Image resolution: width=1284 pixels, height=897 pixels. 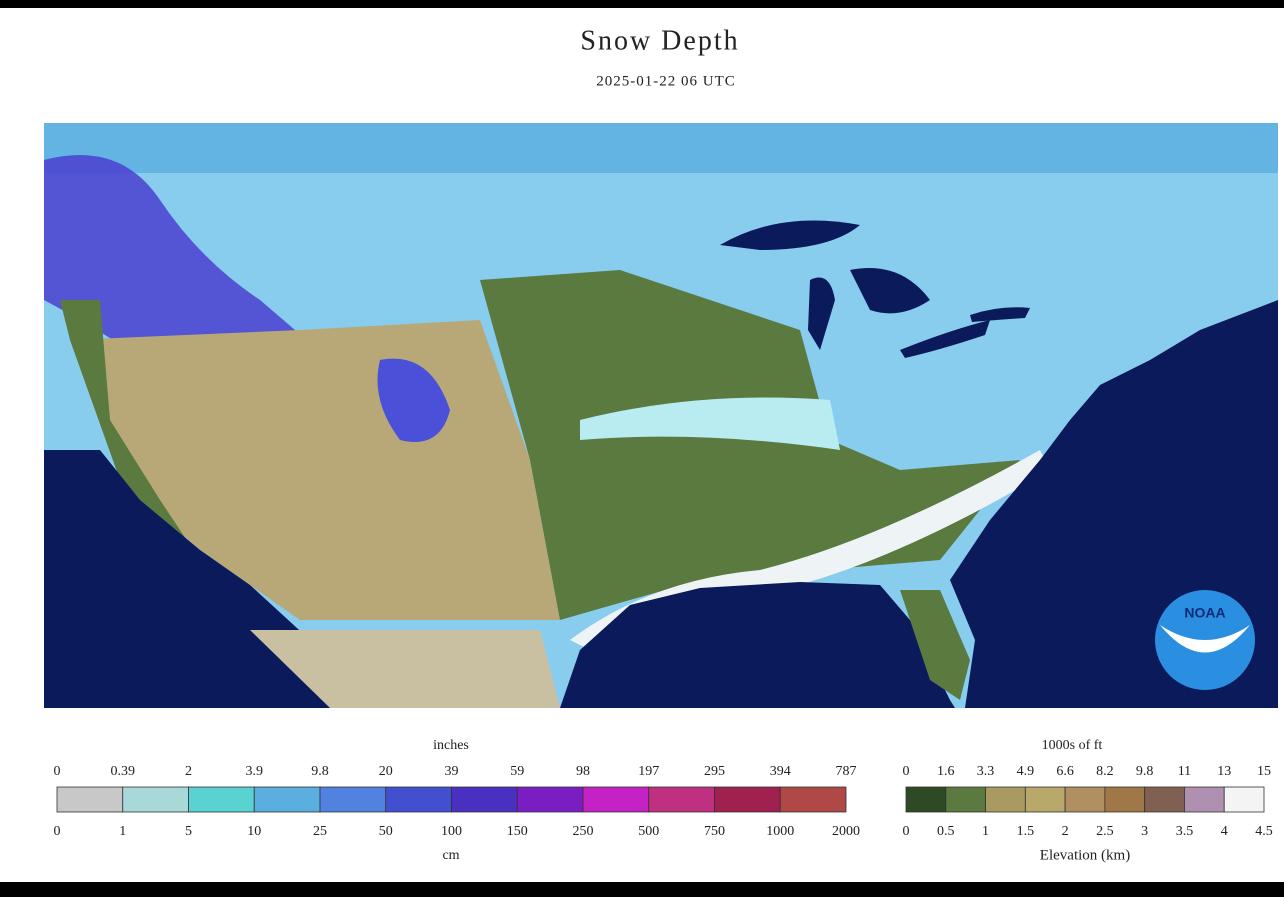 I want to click on legend-label: 3.9, so click(x=255, y=771).